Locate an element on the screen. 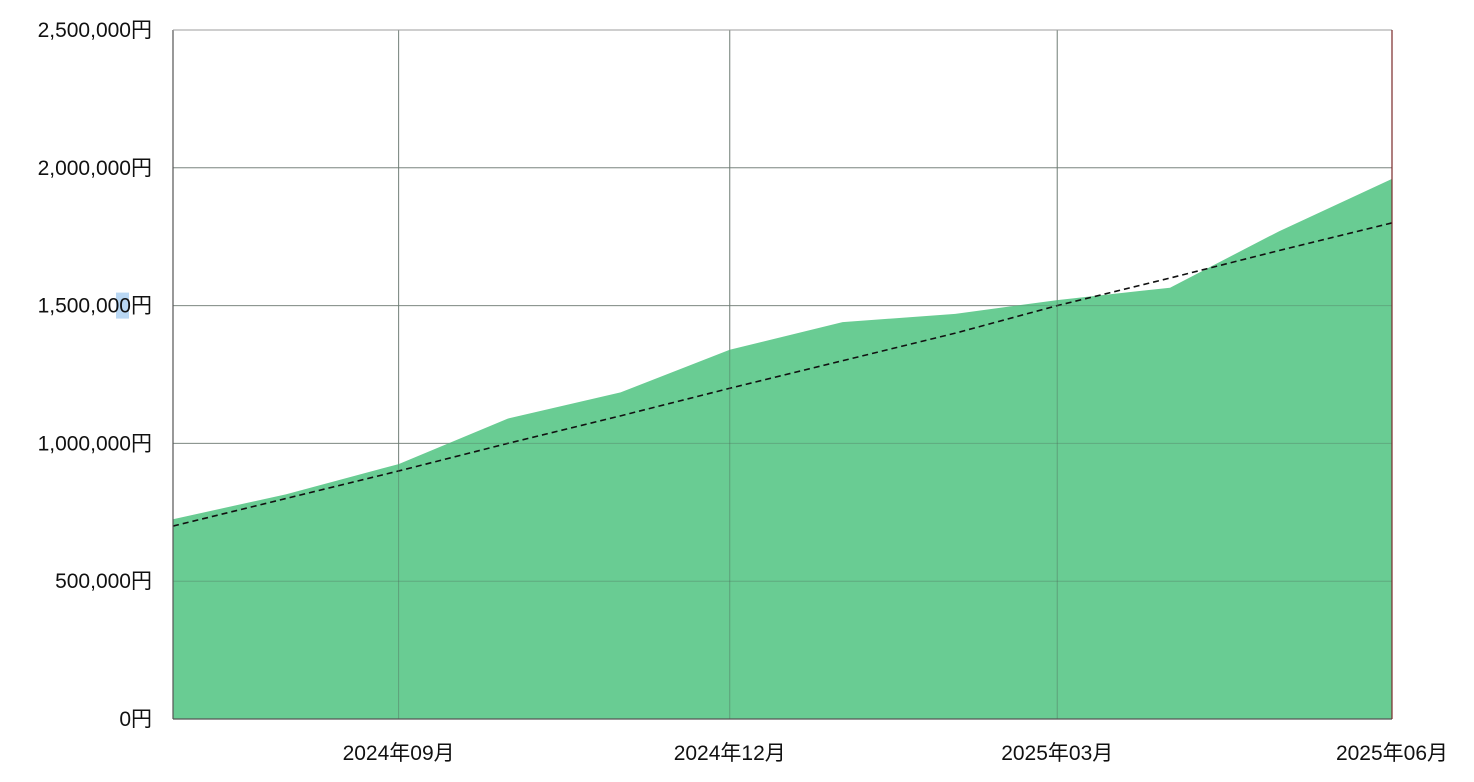  y-tick-label: 1,500,000円 is located at coordinates (95, 306).